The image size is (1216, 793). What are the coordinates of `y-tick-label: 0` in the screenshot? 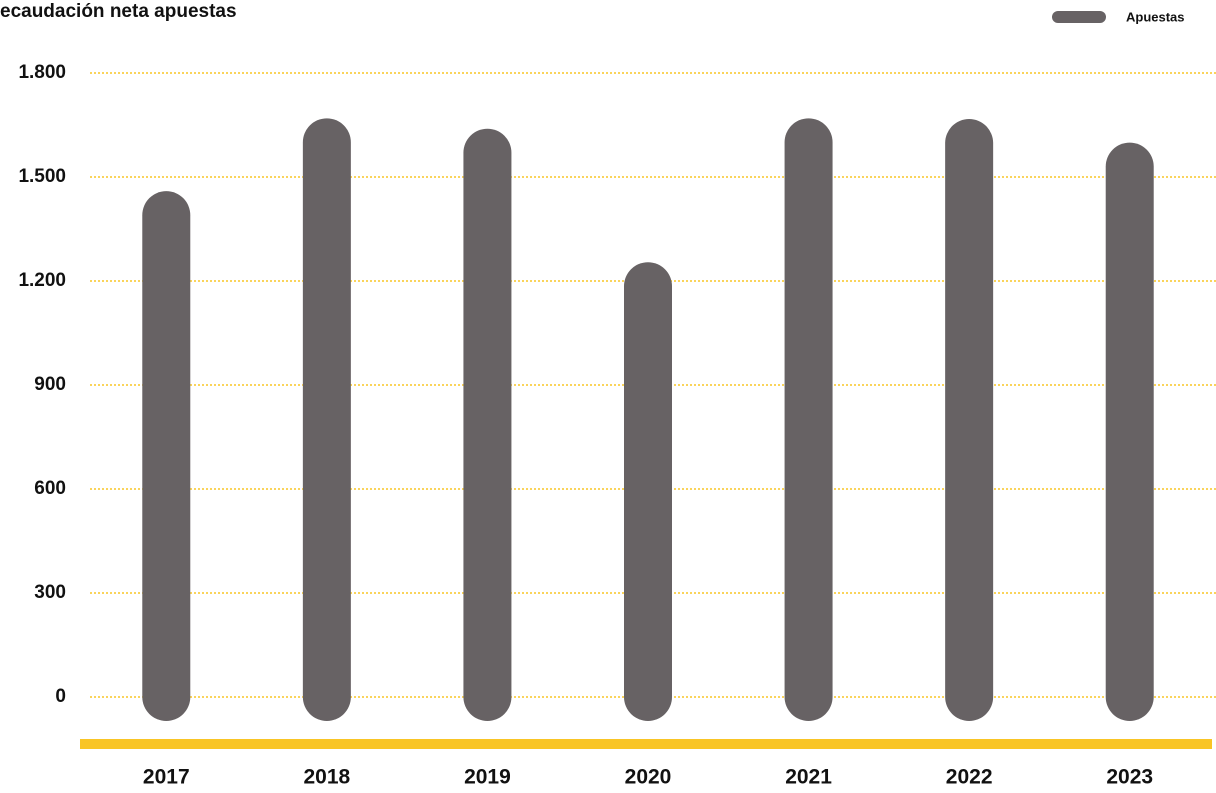 It's located at (60, 696).